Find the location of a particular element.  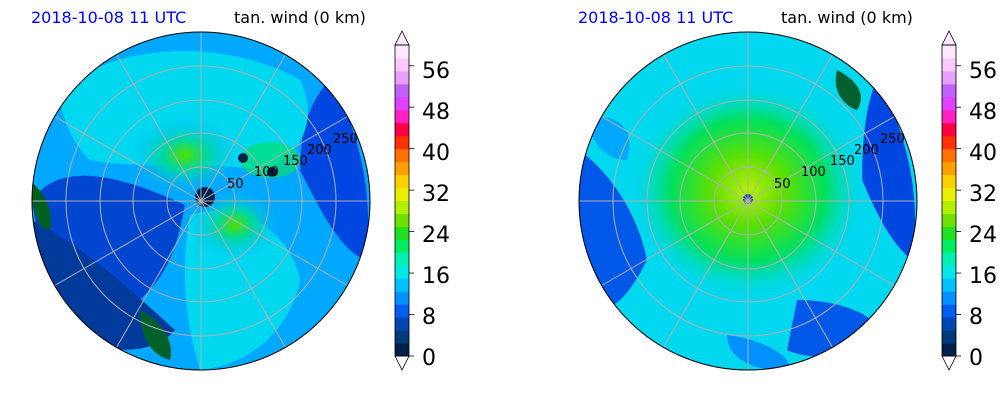

radial-tick-labels-right: 50 100 150 200 250 is located at coordinates (839, 162).